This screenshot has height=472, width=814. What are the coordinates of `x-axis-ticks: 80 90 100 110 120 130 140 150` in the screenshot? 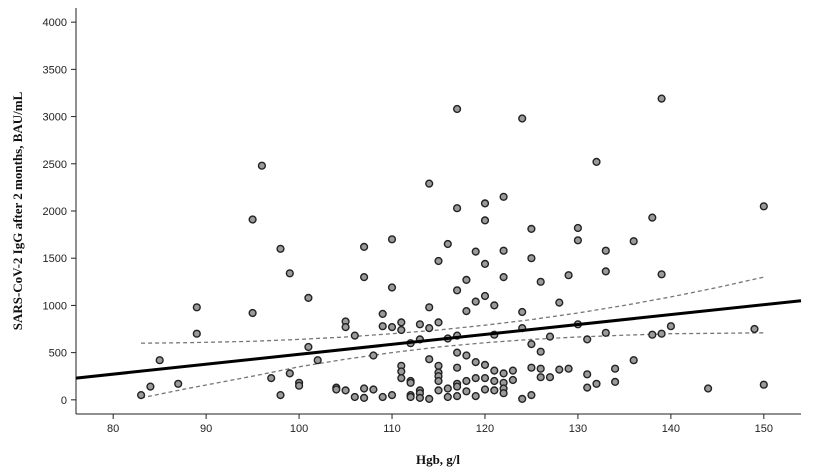 It's located at (440, 424).